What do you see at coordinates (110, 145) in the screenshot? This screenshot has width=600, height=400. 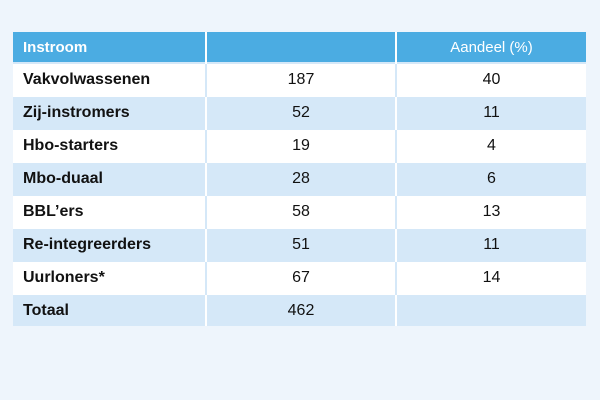 I see `row-label: Hbo-starters` at bounding box center [110, 145].